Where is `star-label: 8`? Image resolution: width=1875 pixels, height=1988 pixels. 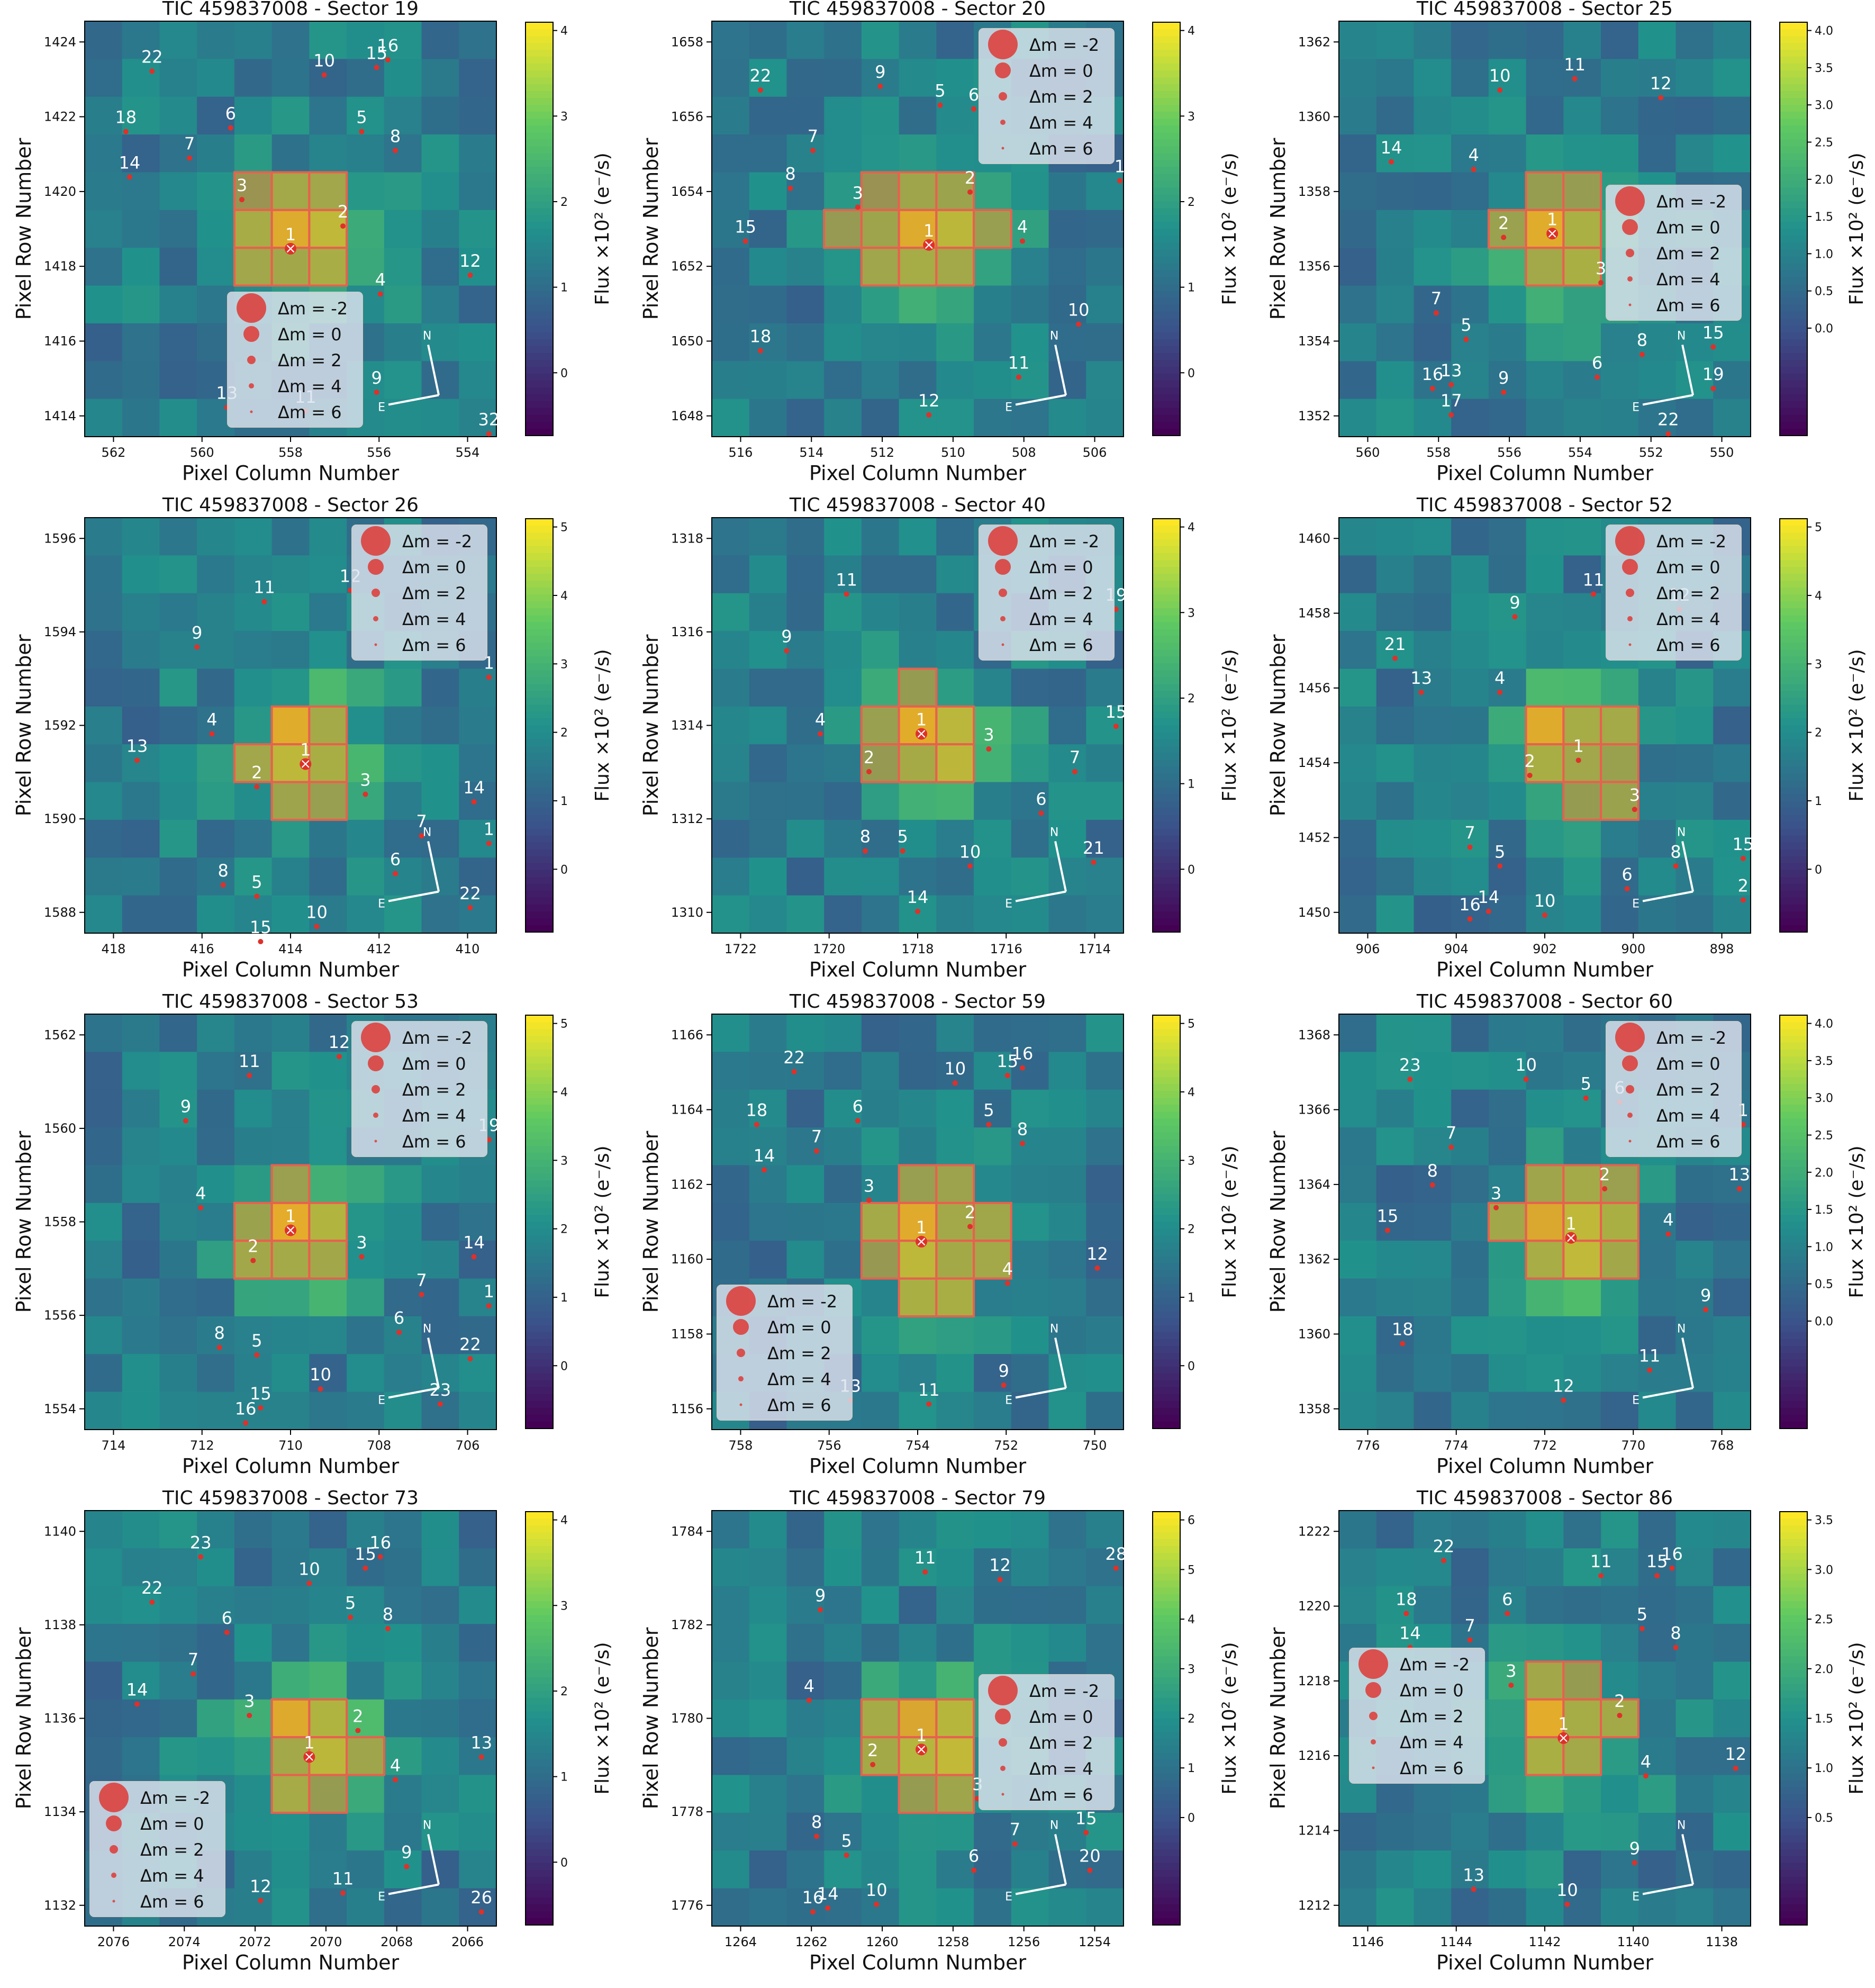
star-label: 8 is located at coordinates (865, 837).